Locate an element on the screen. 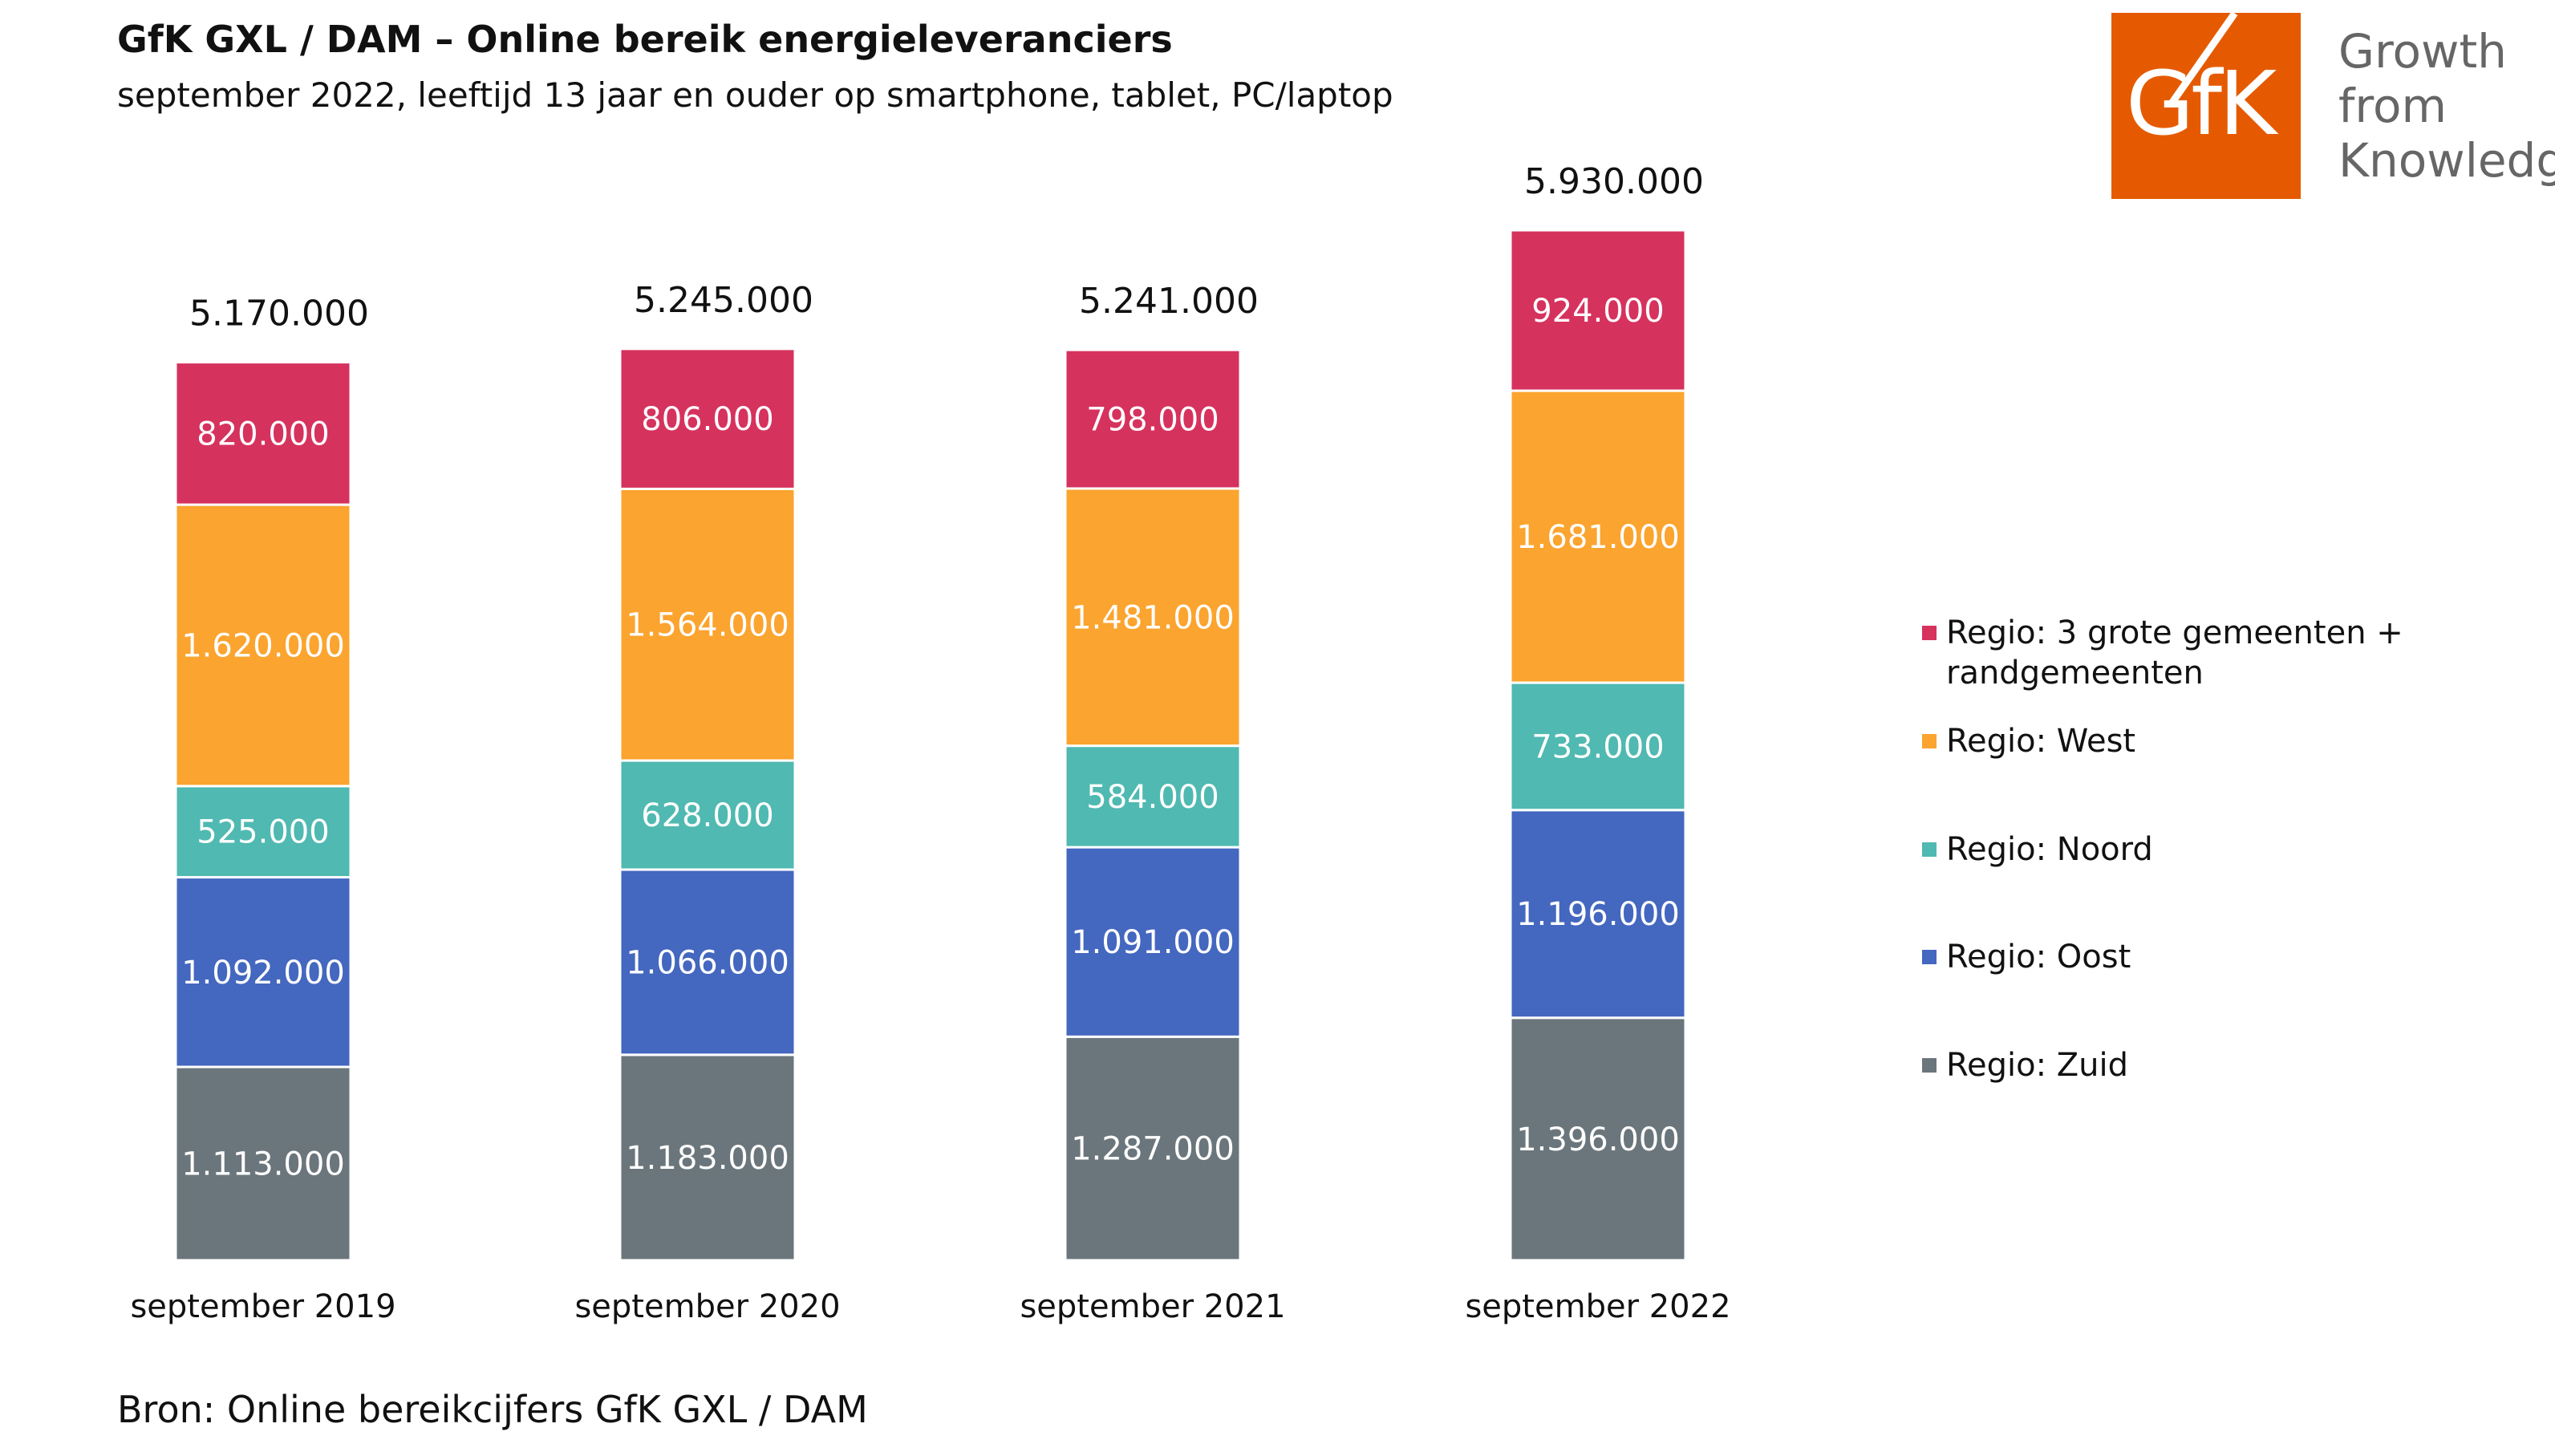 The width and height of the screenshot is (2555, 1456). segment-value-label: 1.092.000 is located at coordinates (263, 973).